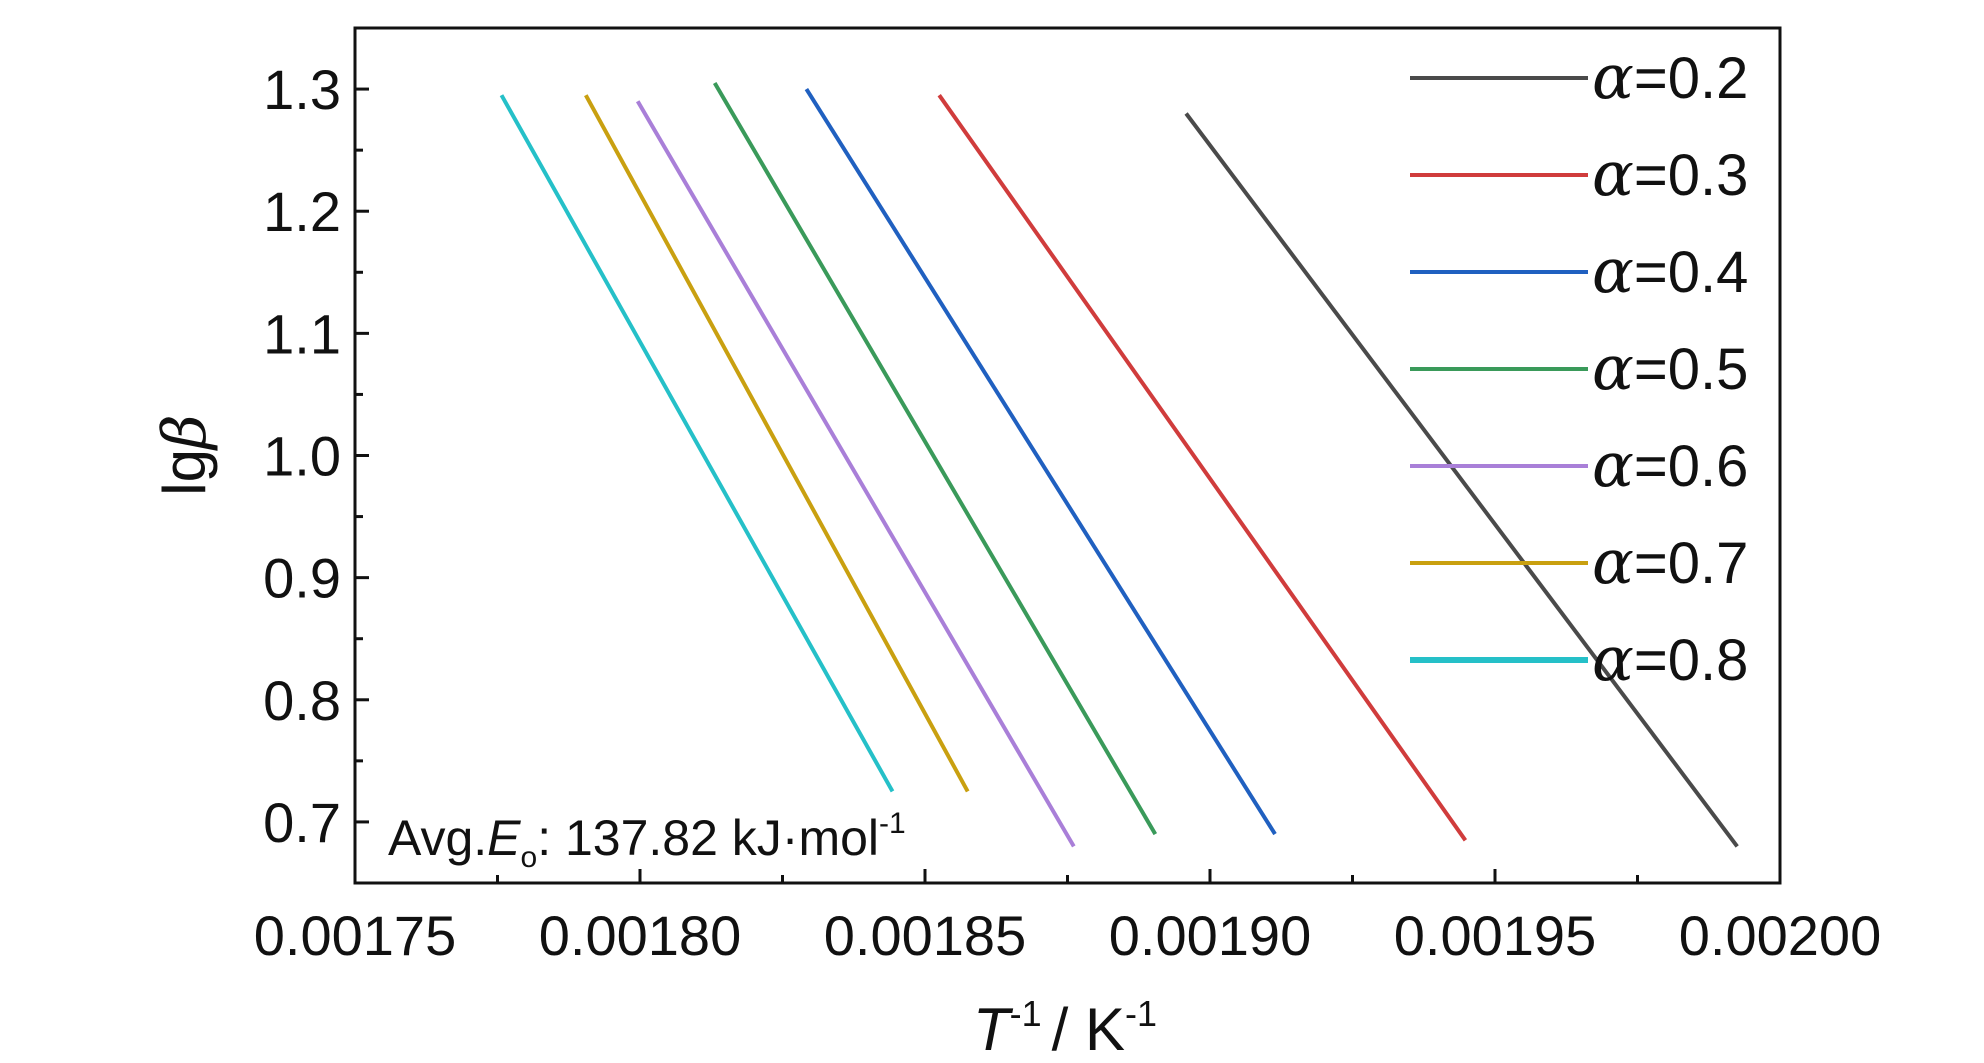 This screenshot has width=1984, height=1063. Describe the element at coordinates (302, 211) in the screenshot. I see `y-tick-label: 1.2` at that location.